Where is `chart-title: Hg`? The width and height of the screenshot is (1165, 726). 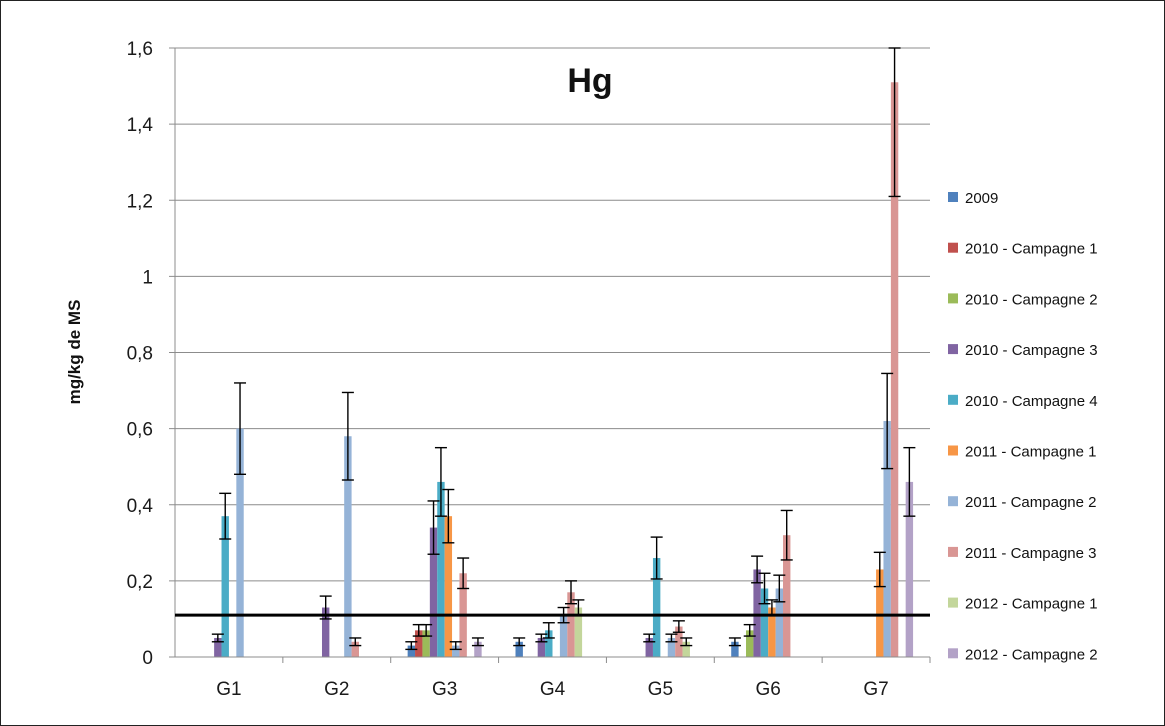
chart-title: Hg is located at coordinates (589, 81).